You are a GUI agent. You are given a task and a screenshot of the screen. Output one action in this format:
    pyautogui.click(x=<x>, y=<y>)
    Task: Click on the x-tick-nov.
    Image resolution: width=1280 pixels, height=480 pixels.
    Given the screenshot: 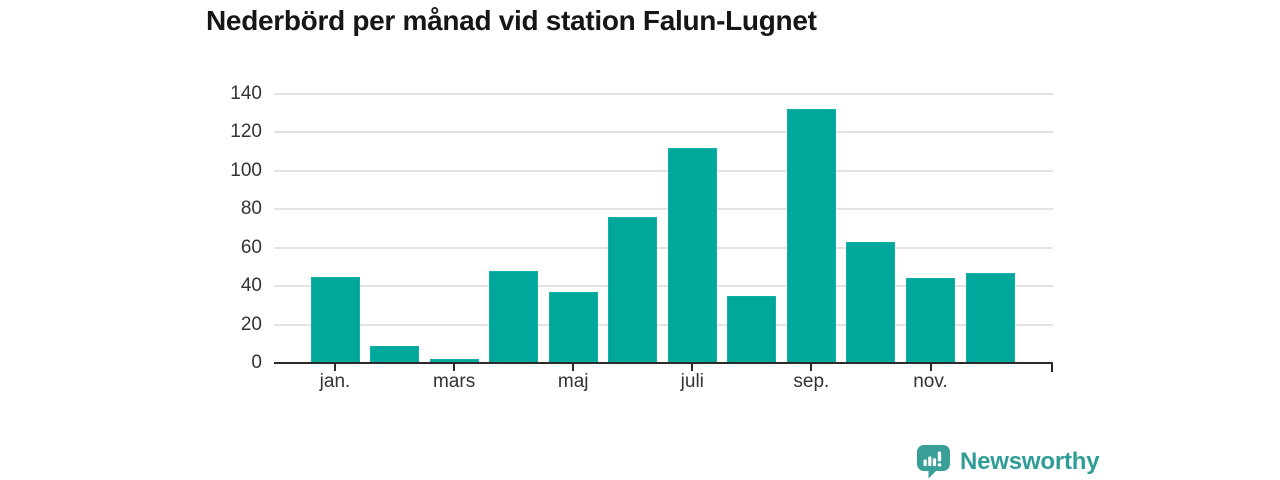 What is the action you would take?
    pyautogui.click(x=930, y=367)
    